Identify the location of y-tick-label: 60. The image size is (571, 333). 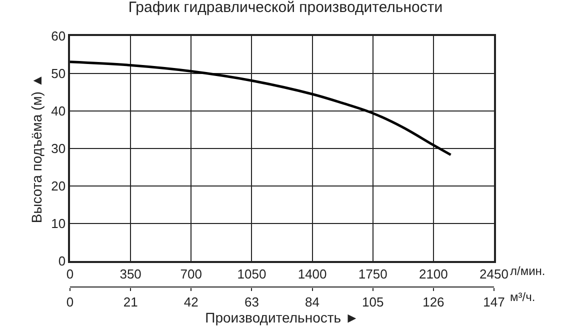
(58, 36).